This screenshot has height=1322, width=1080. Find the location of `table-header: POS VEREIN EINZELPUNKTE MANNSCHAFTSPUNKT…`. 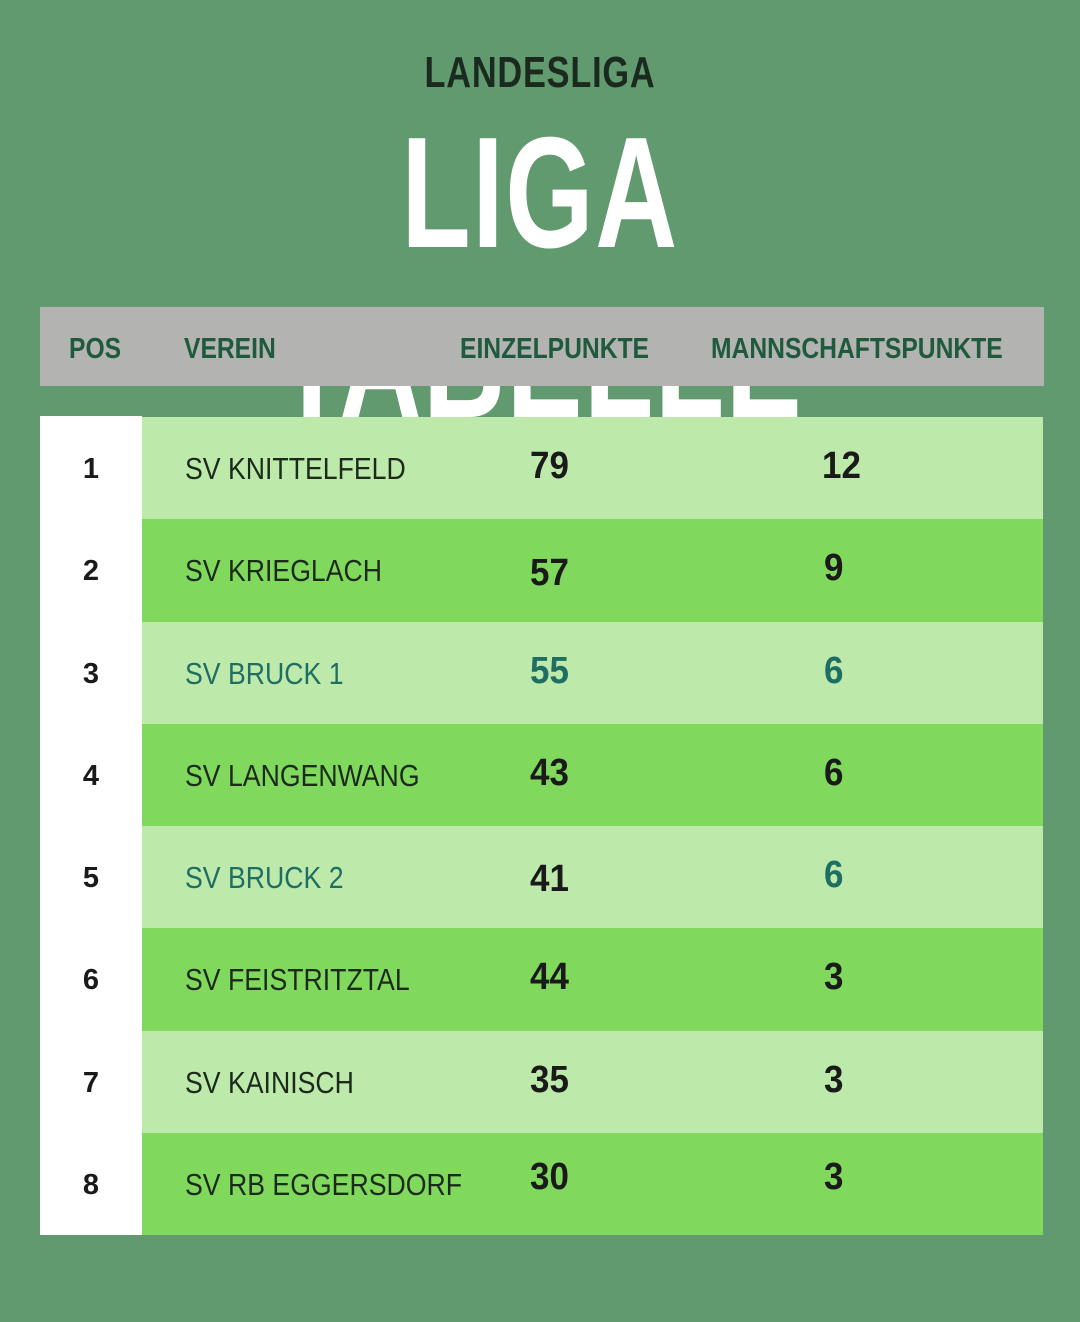

table-header: POS VEREIN EINZELPUNKTE MANNSCHAFTSPUNKT… is located at coordinates (542, 346).